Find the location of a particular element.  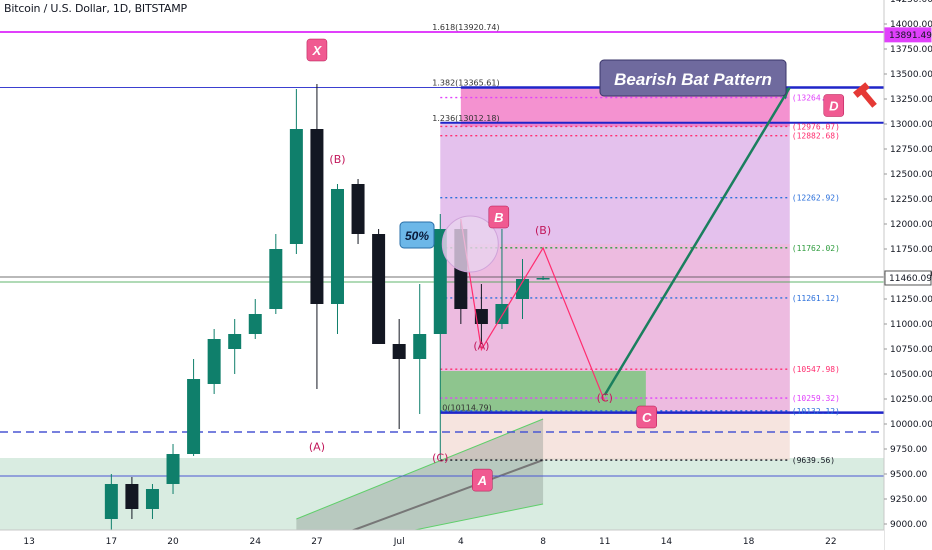

channel-upper-line is located at coordinates (420, 469).